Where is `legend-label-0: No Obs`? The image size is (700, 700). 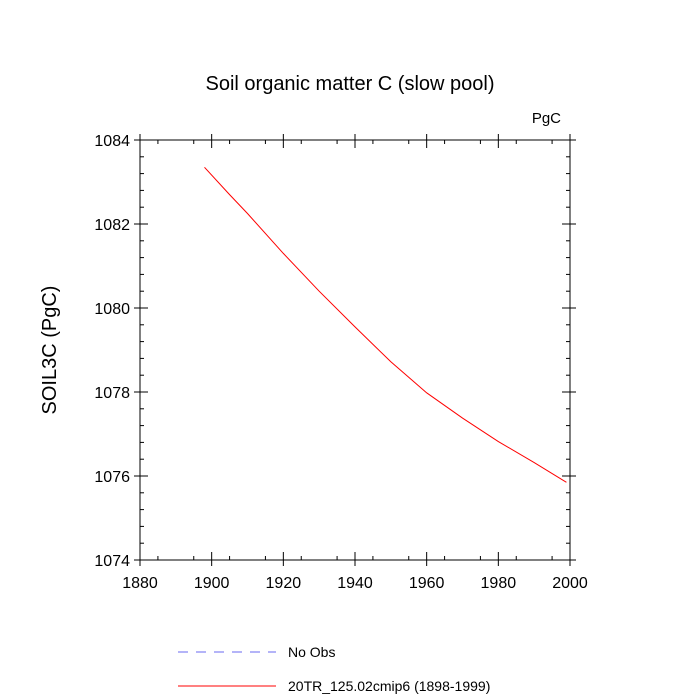
legend-label-0: No Obs is located at coordinates (311, 652).